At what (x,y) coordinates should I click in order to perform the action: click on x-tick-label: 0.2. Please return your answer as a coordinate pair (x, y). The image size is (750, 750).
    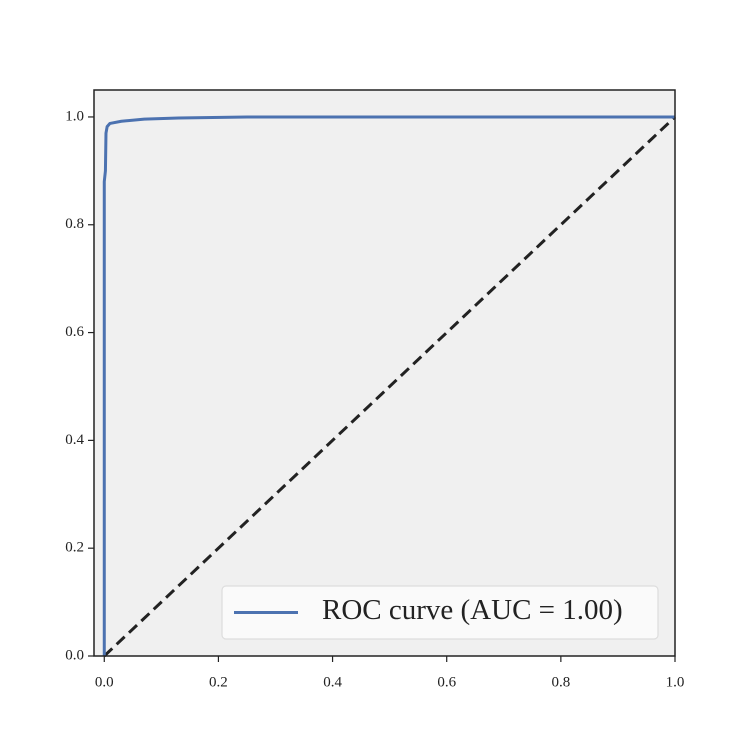
    Looking at the image, I should click on (218, 682).